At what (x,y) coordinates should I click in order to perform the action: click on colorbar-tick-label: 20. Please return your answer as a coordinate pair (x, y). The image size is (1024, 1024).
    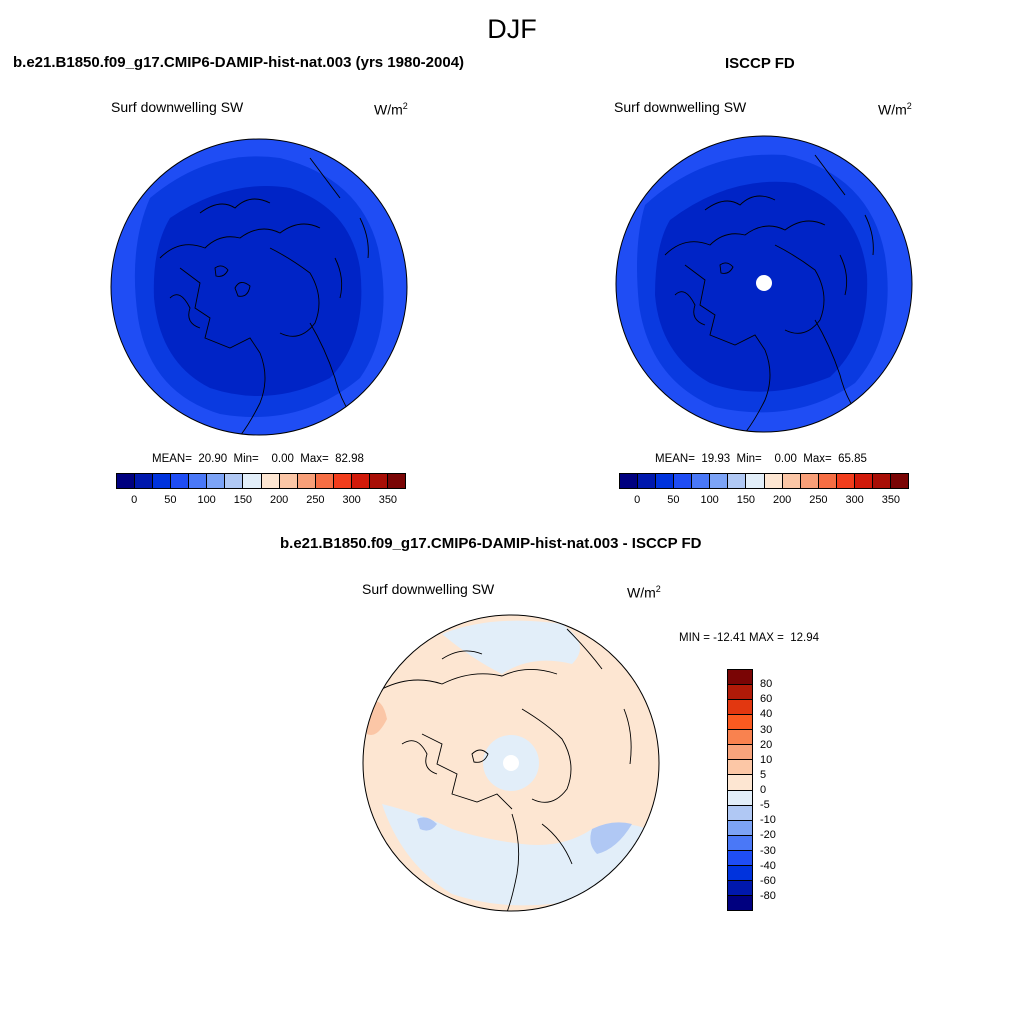
    Looking at the image, I should click on (766, 744).